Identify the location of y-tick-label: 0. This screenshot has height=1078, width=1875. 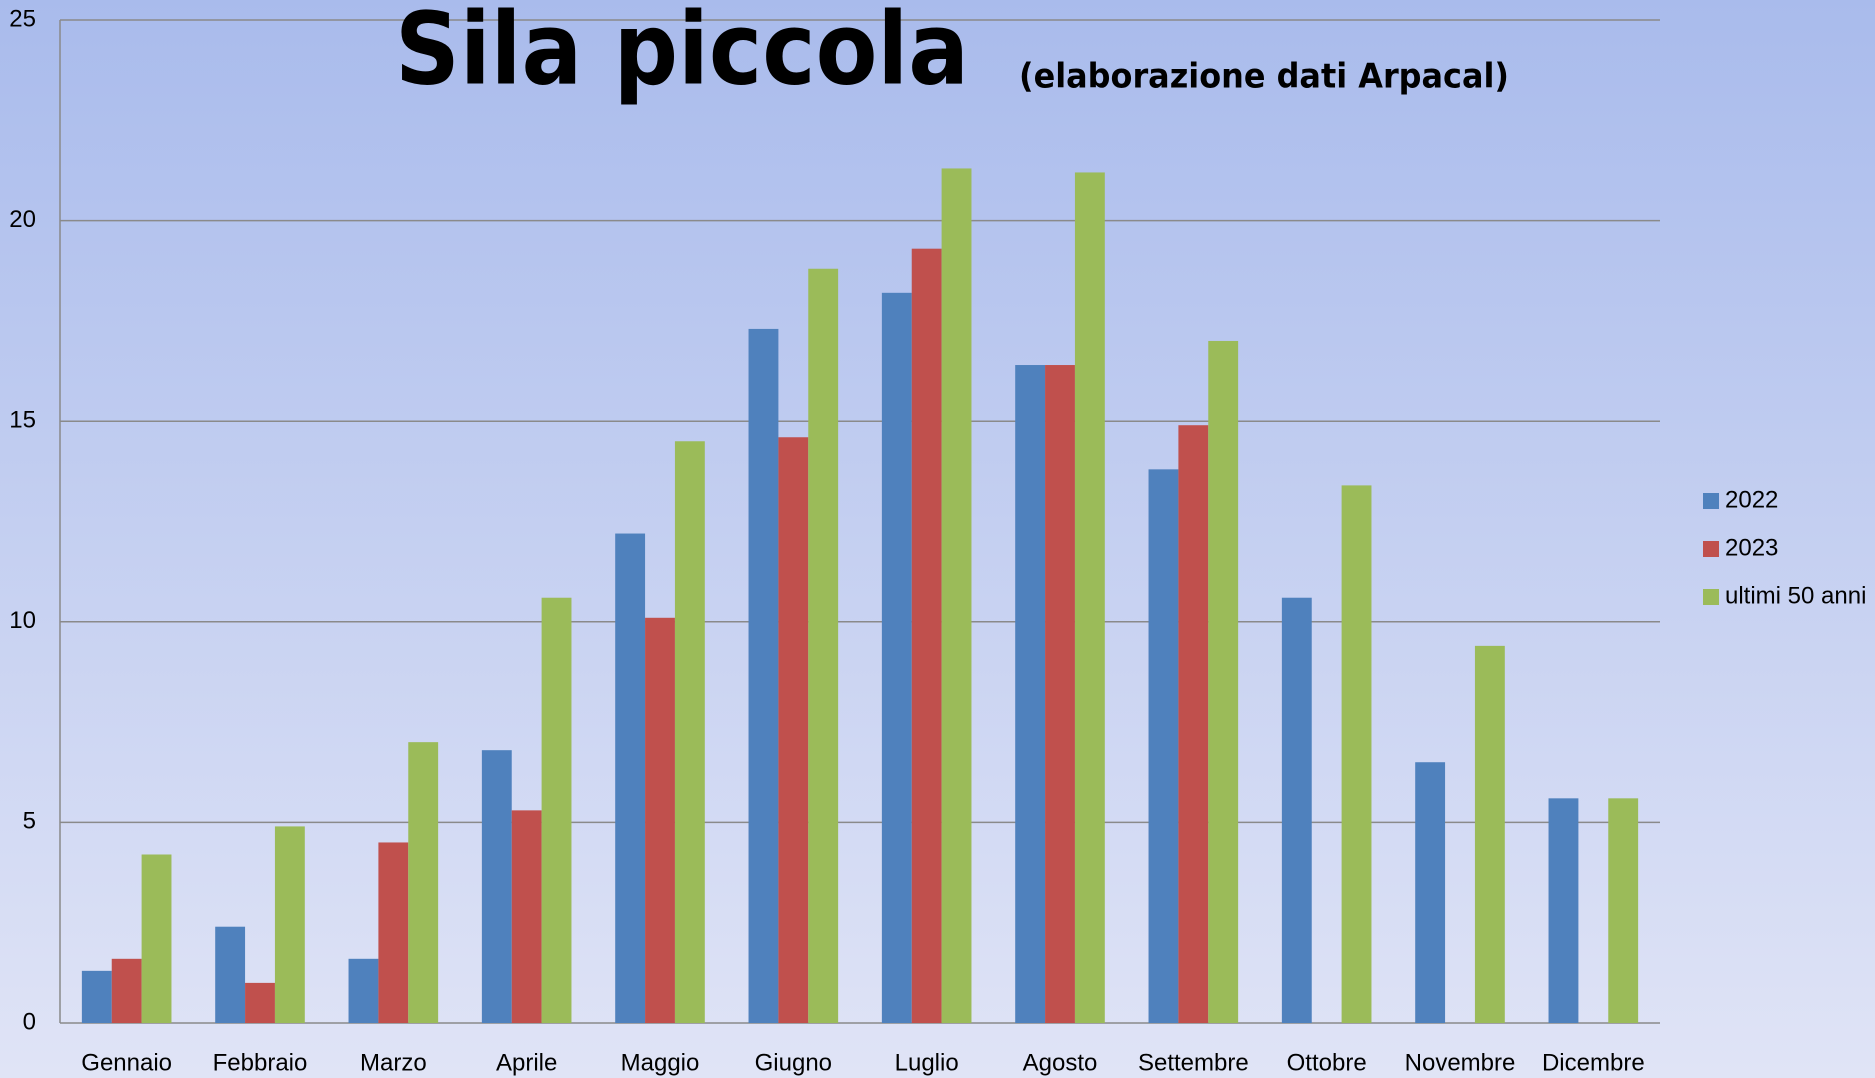
(29, 1021).